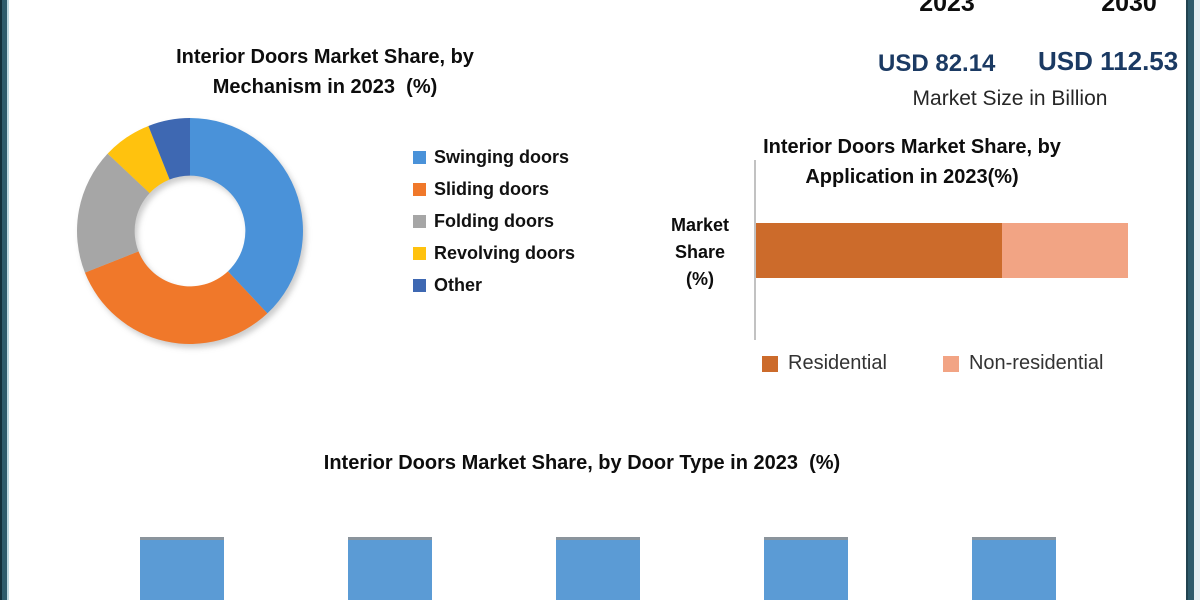 This screenshot has width=1200, height=600. Describe the element at coordinates (246, 216) in the screenshot. I see `donut-slice-swinging-doors` at that location.